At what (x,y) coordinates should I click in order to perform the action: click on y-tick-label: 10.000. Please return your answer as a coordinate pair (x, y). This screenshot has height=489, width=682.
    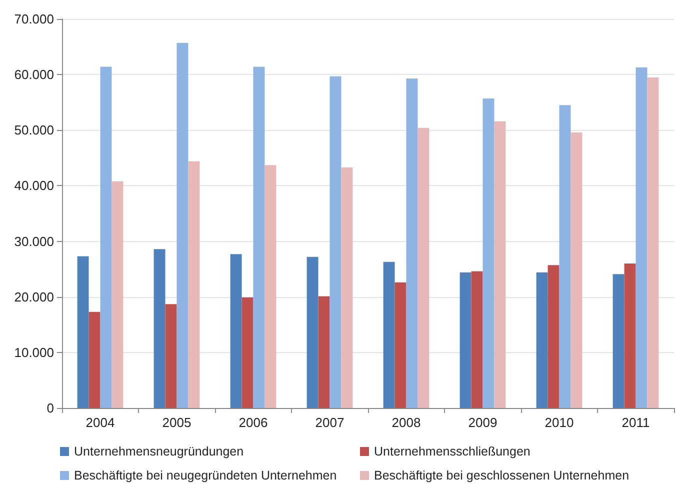
    Looking at the image, I should click on (34, 352).